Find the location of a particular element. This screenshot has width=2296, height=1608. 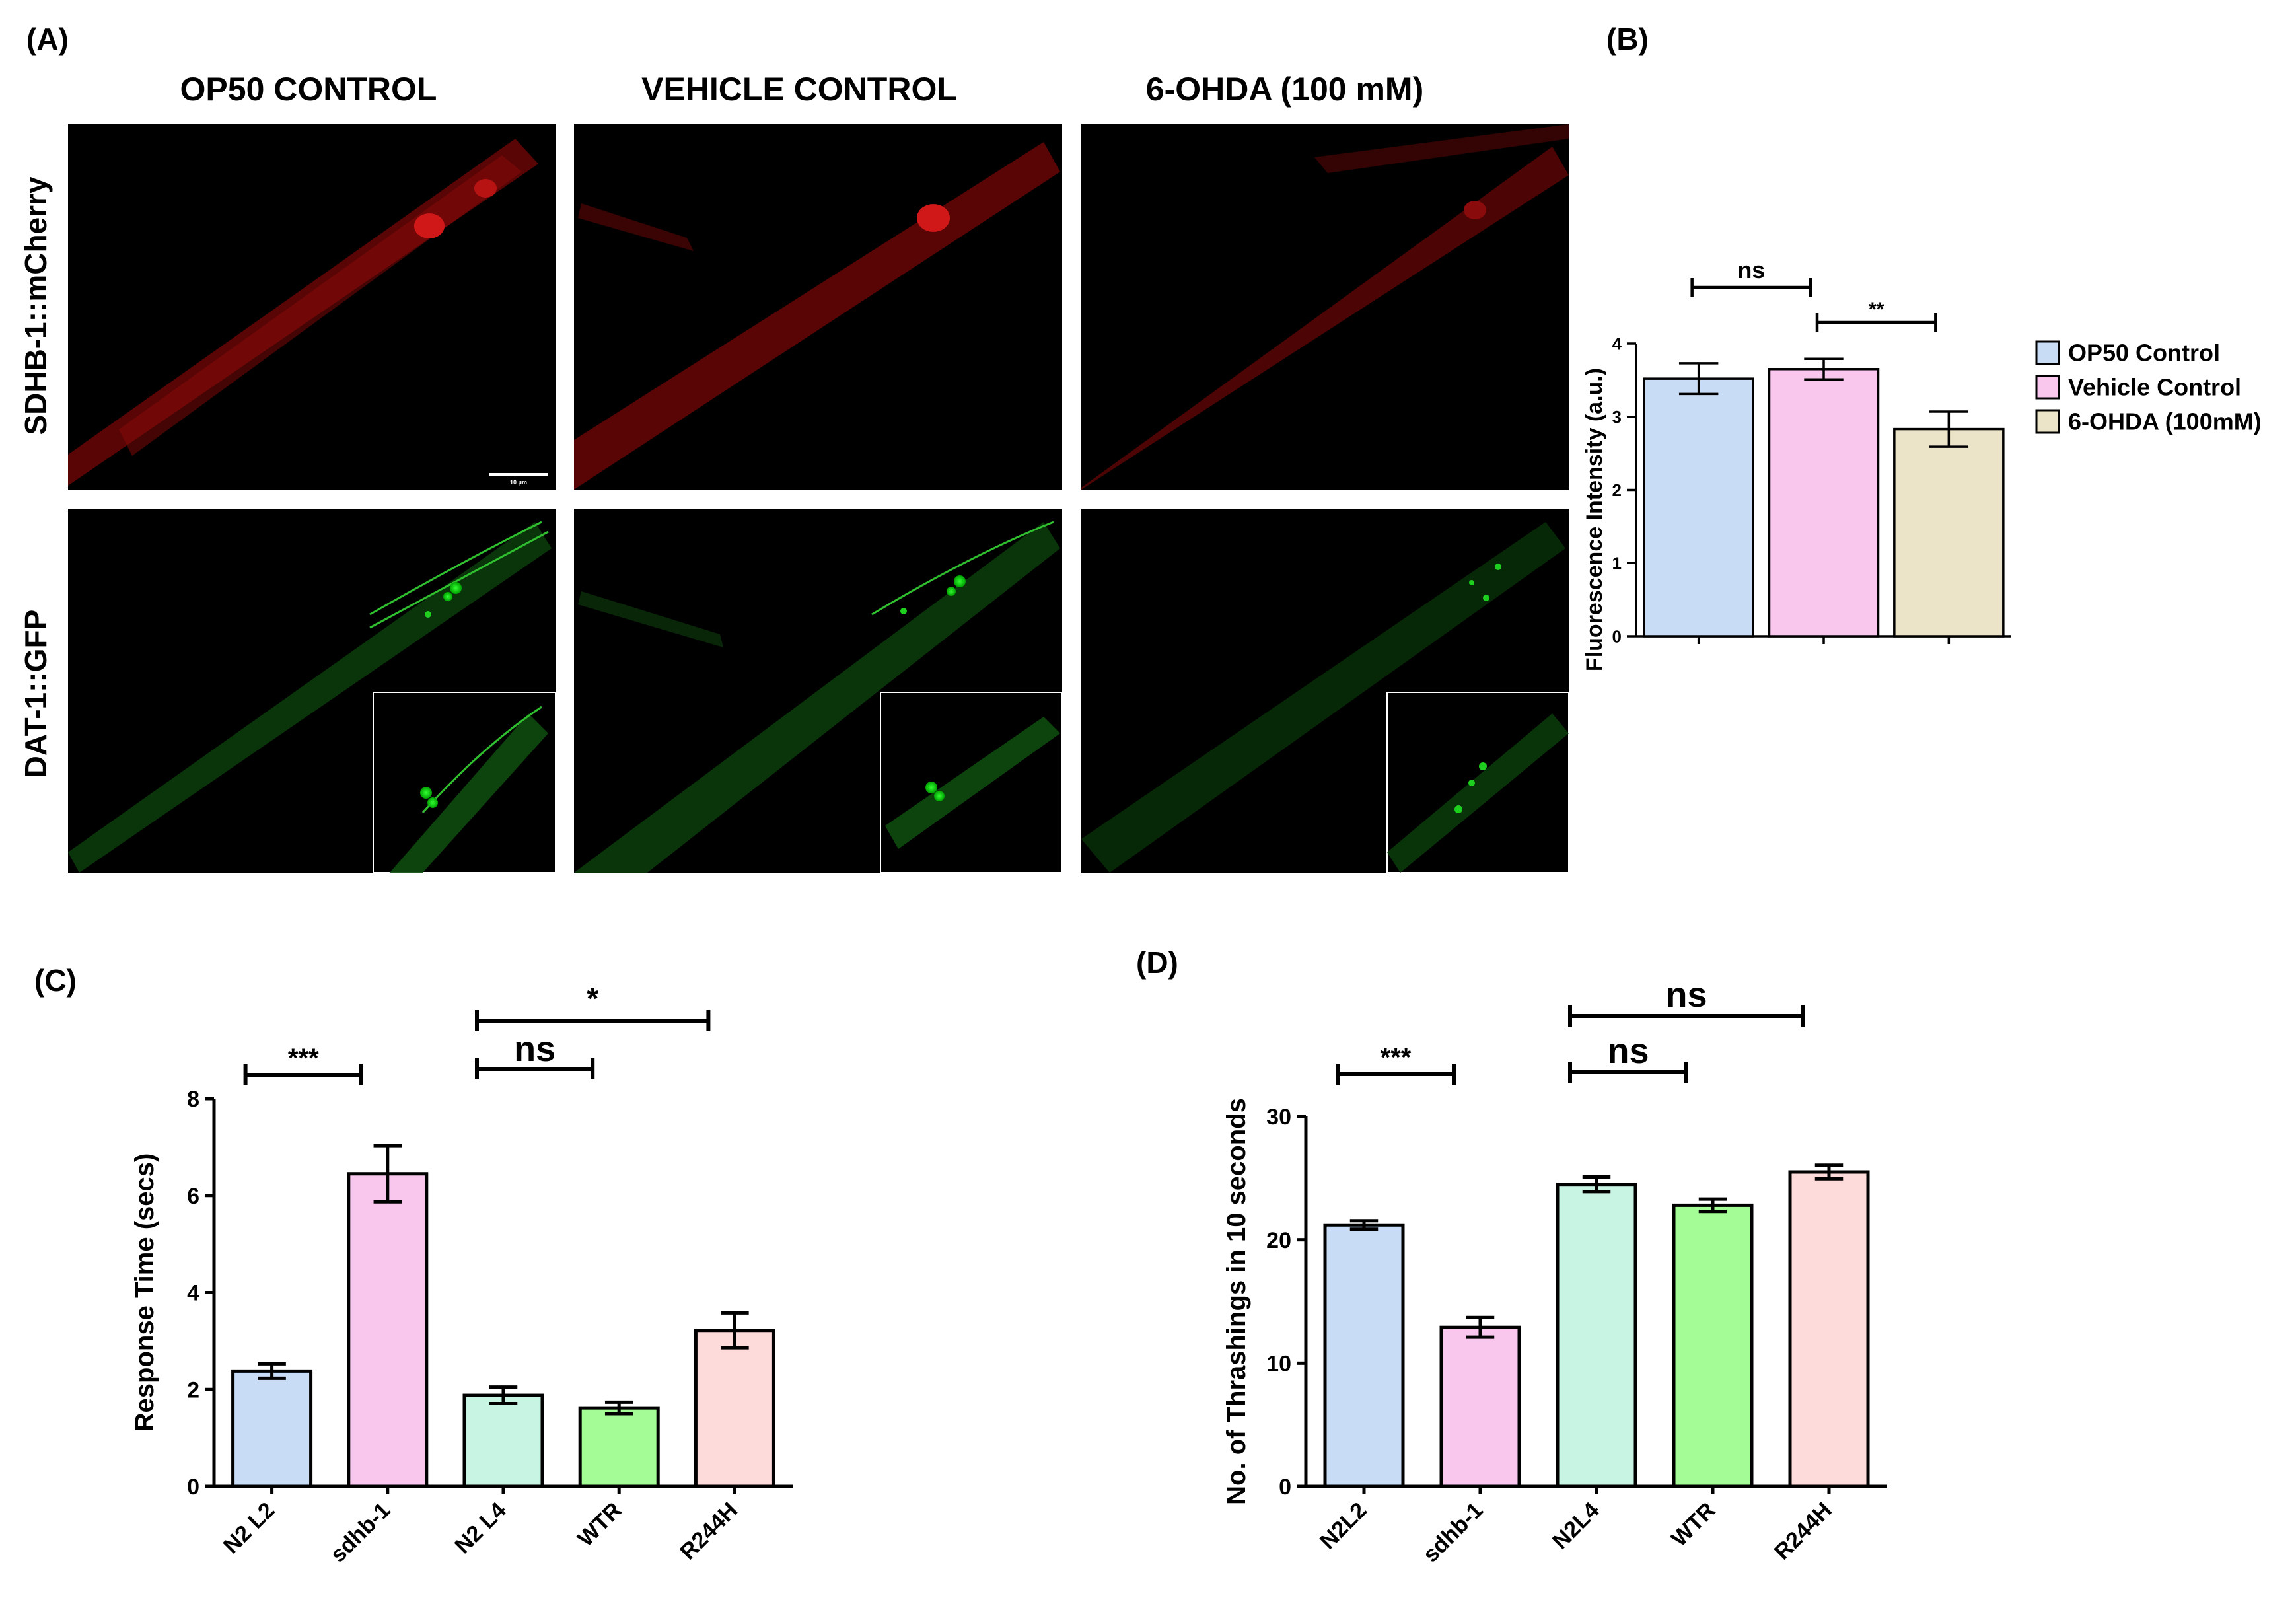

x-tick-label: N2L4 is located at coordinates (1576, 1526).